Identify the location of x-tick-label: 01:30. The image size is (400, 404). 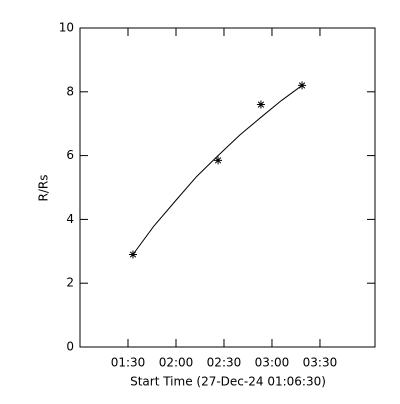
(128, 363).